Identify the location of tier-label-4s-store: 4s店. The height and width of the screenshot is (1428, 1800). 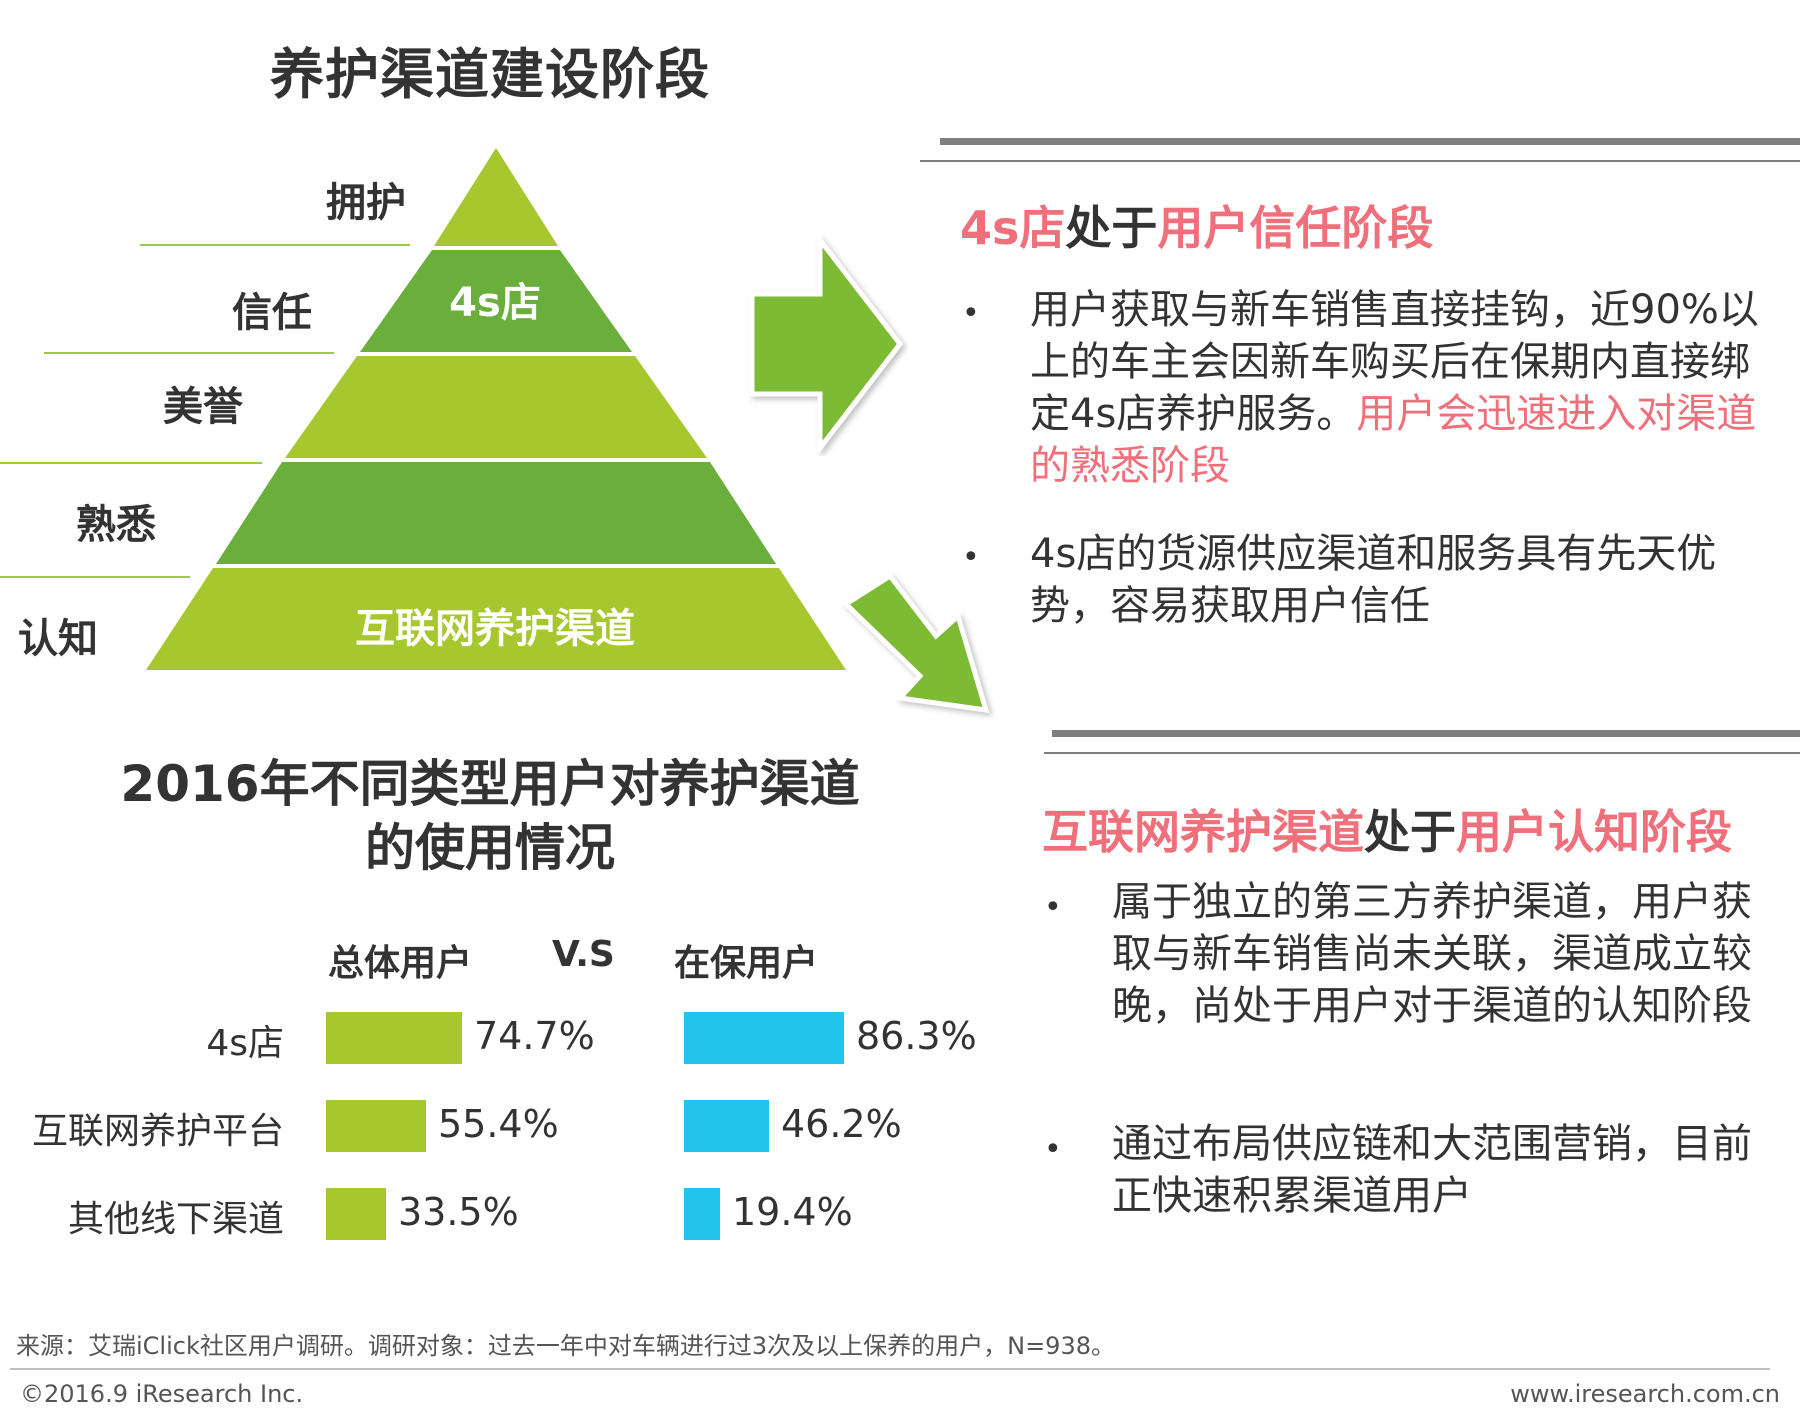
(495, 303).